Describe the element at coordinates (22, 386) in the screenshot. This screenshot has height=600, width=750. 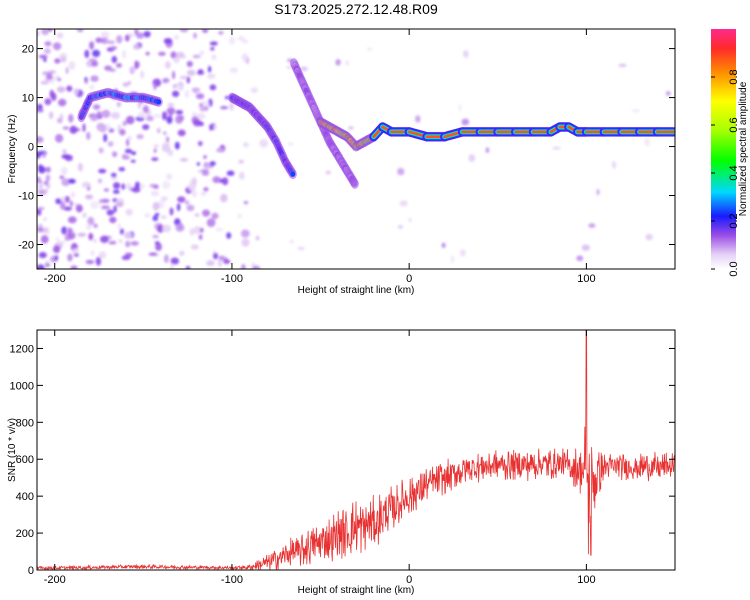
I see `bottom-ytick-label: 1000` at that location.